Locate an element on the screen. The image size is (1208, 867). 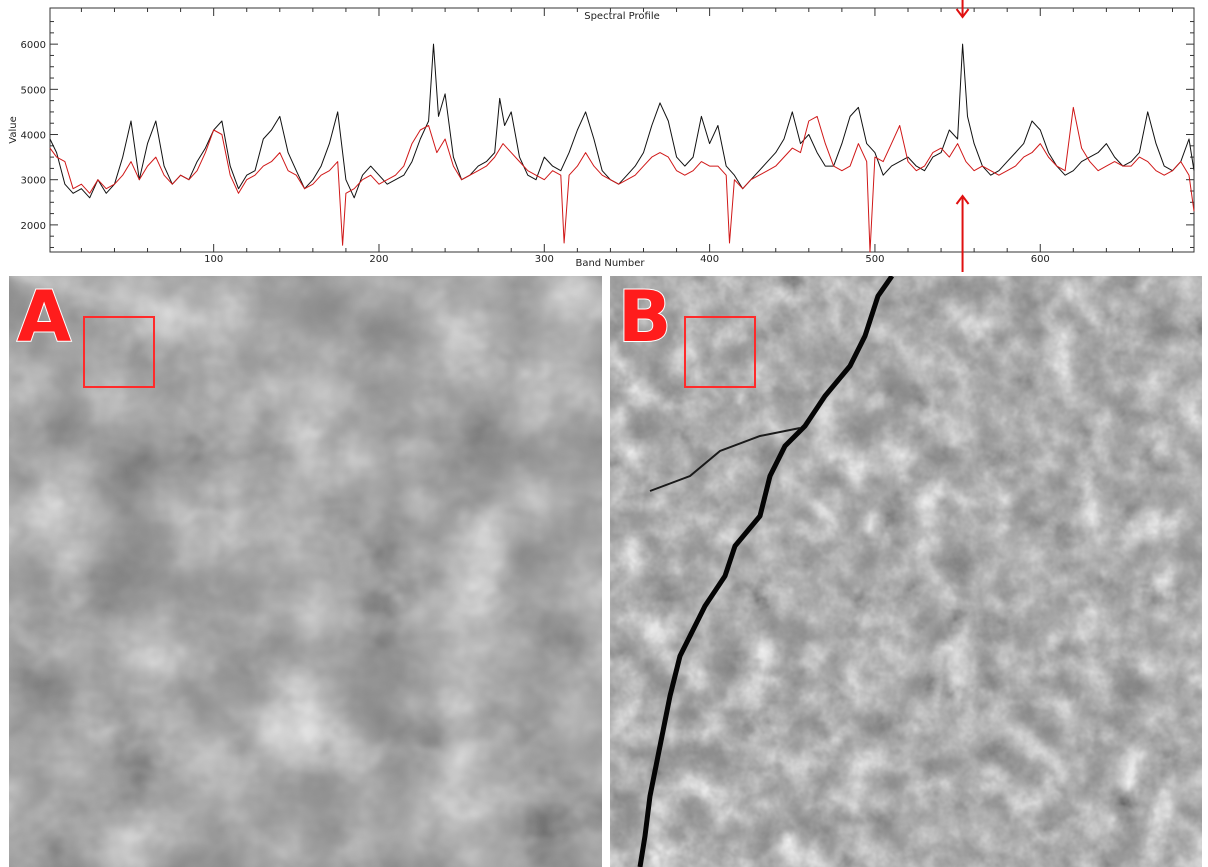
roi-box-b is located at coordinates (720, 352).